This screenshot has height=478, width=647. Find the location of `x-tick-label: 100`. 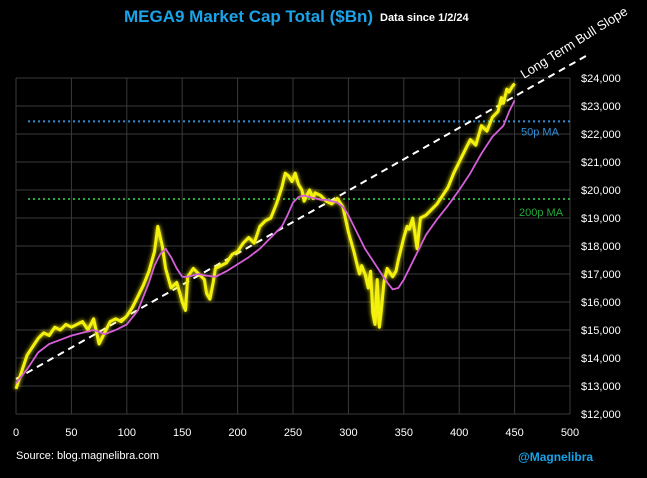

x-tick-label: 100 is located at coordinates (127, 433).